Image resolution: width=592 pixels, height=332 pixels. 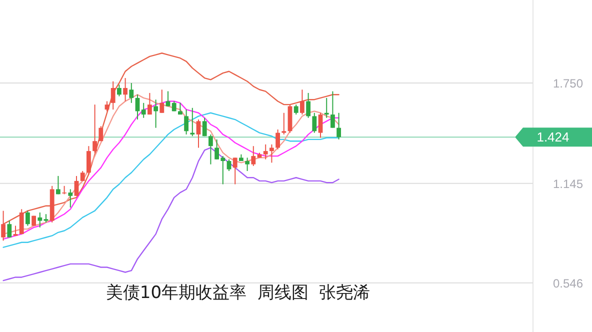 I want to click on y-tick-label: 0.546, so click(x=568, y=283).